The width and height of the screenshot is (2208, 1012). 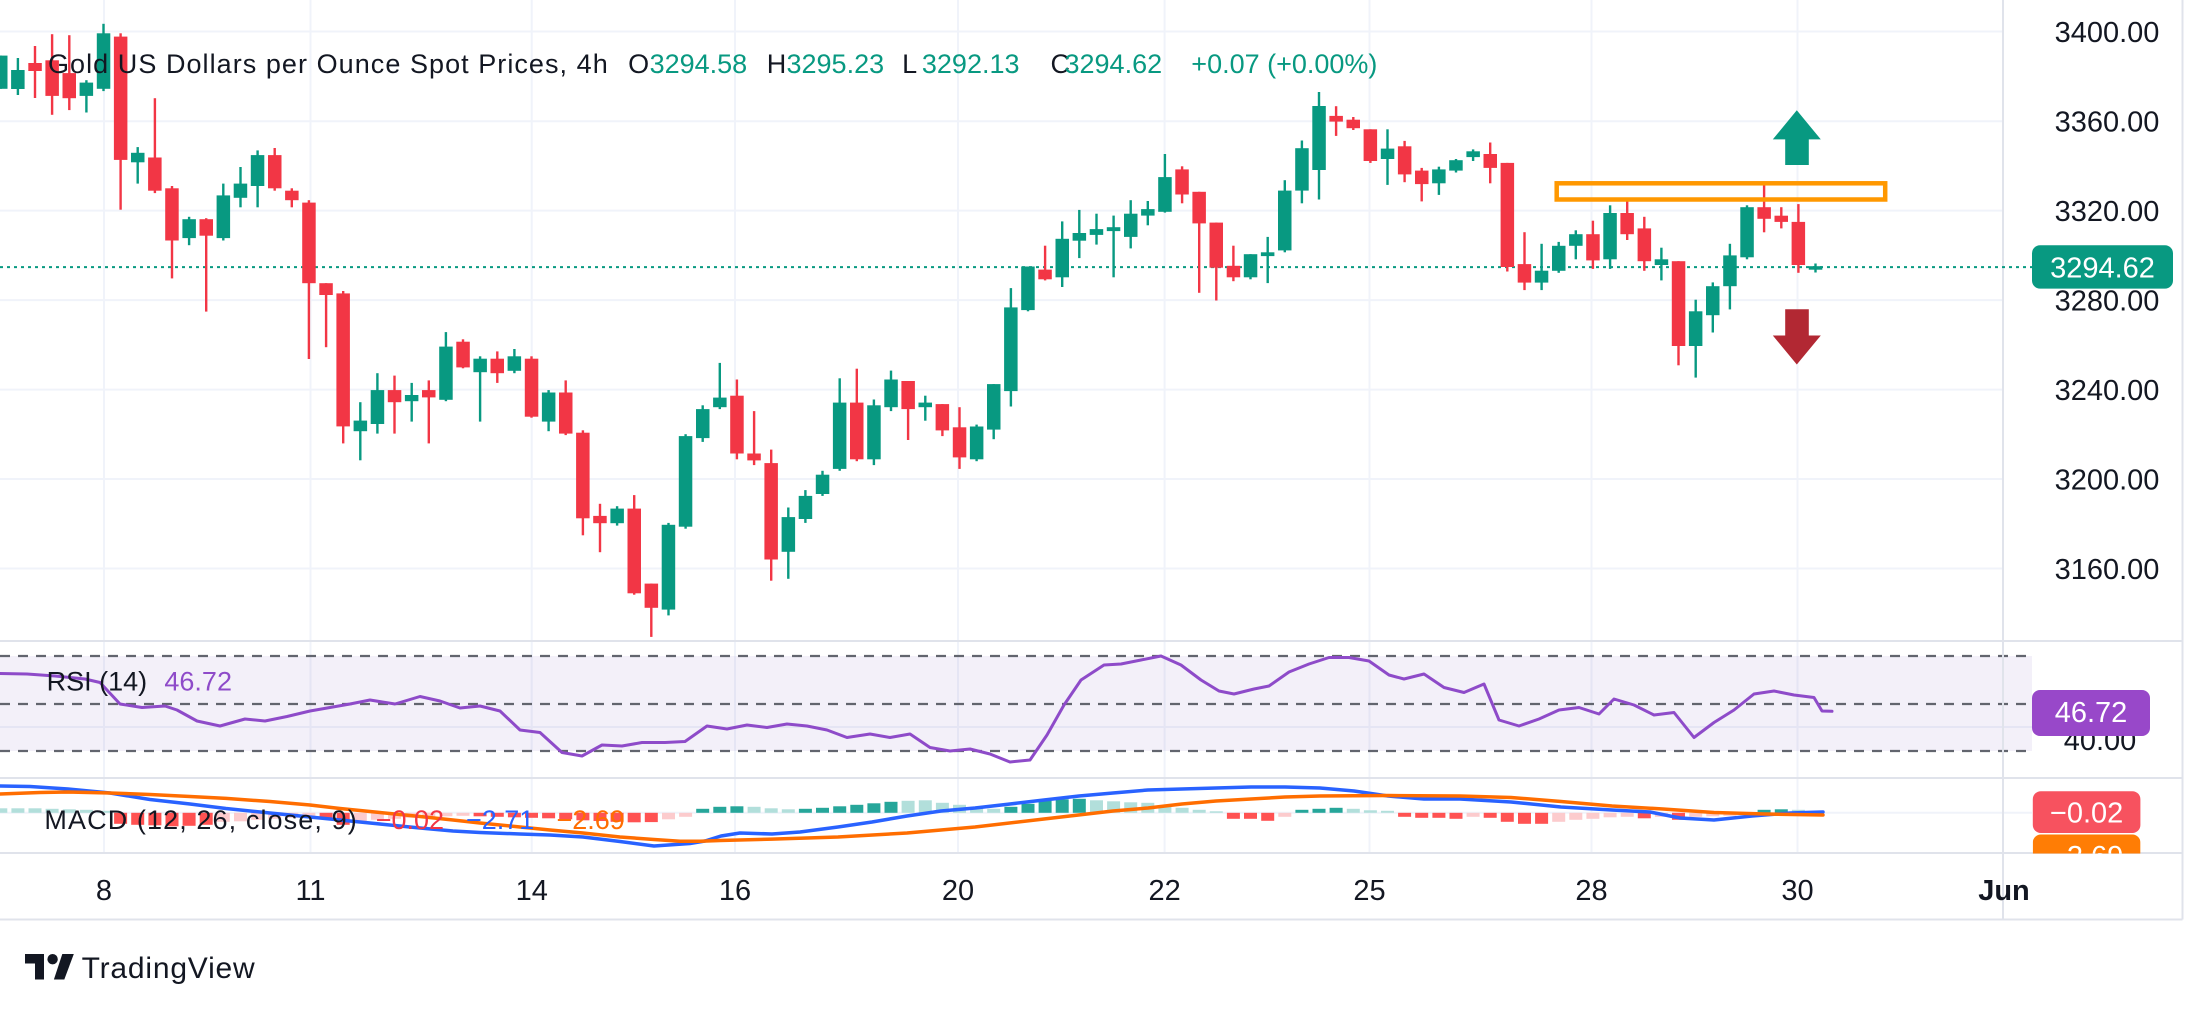 I want to click on svg-text: 3294.58, so click(x=699, y=64).